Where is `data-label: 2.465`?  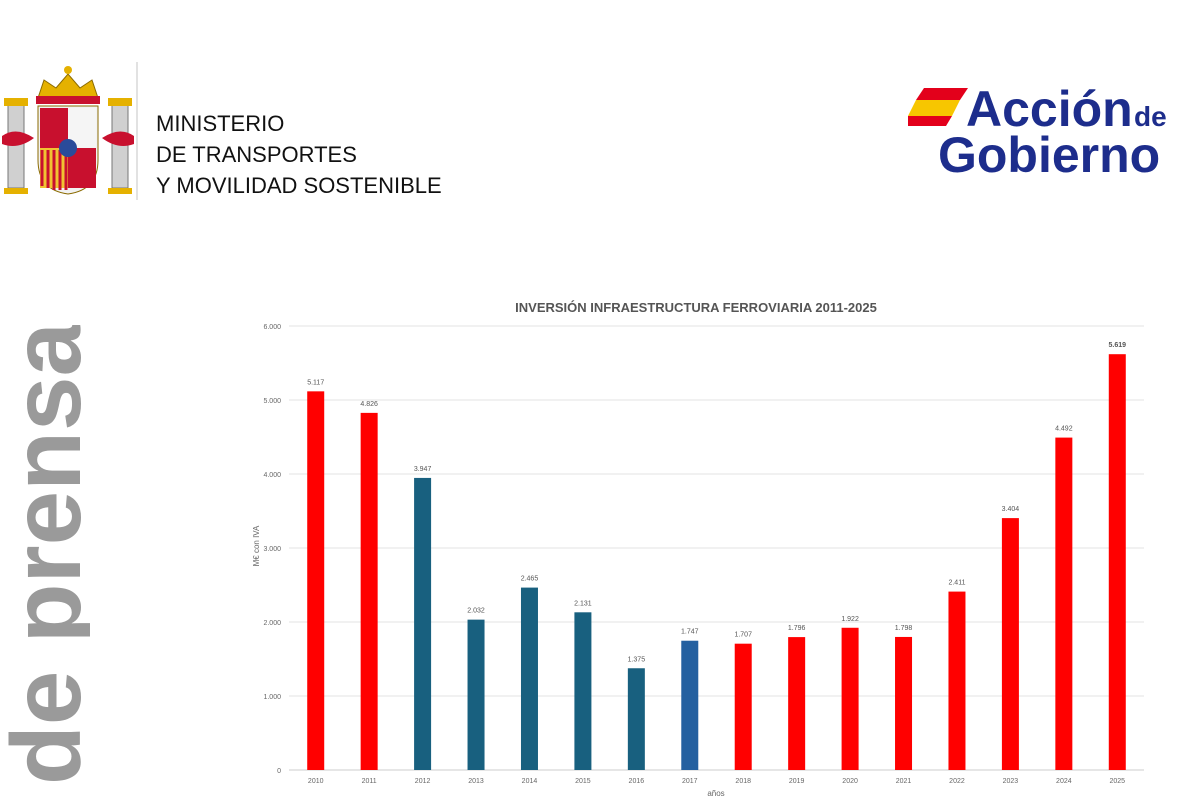
data-label: 2.465 is located at coordinates (530, 579).